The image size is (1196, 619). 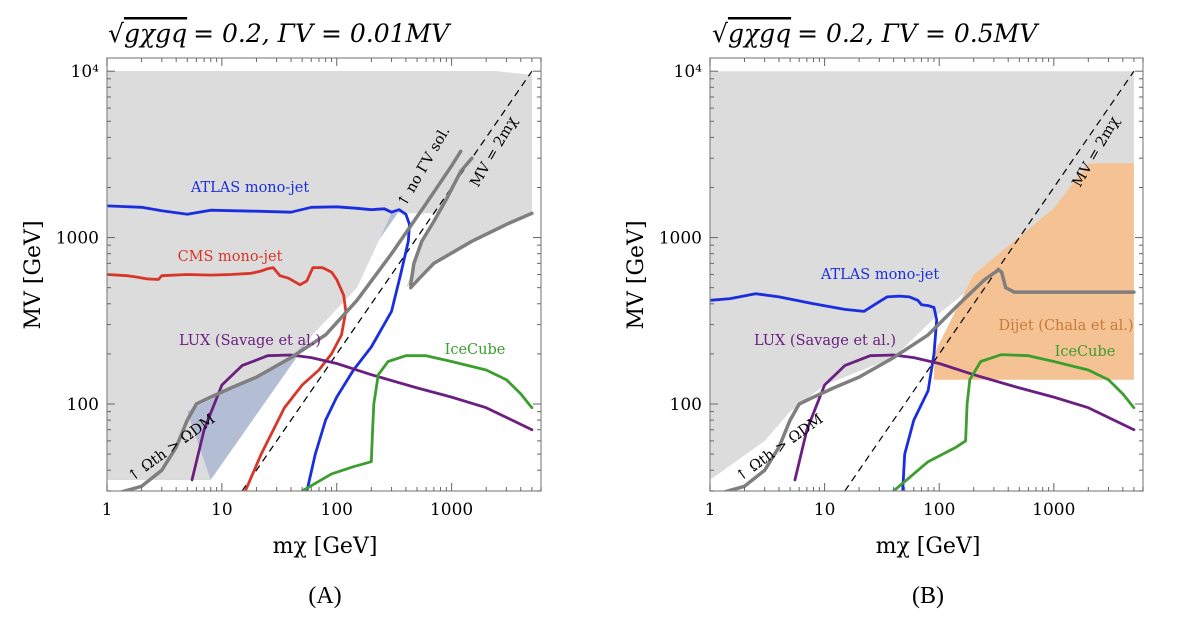 I want to click on relic-density-curve, so click(x=928, y=379).